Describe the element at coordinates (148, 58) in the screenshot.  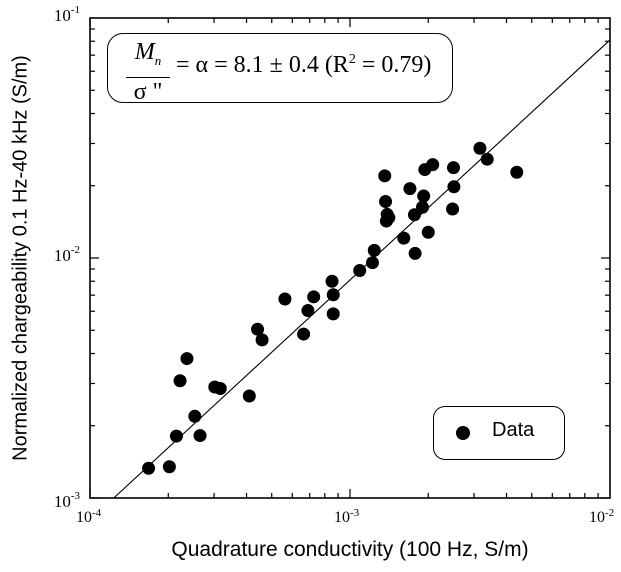
I see `equation-numerator: Mn` at that location.